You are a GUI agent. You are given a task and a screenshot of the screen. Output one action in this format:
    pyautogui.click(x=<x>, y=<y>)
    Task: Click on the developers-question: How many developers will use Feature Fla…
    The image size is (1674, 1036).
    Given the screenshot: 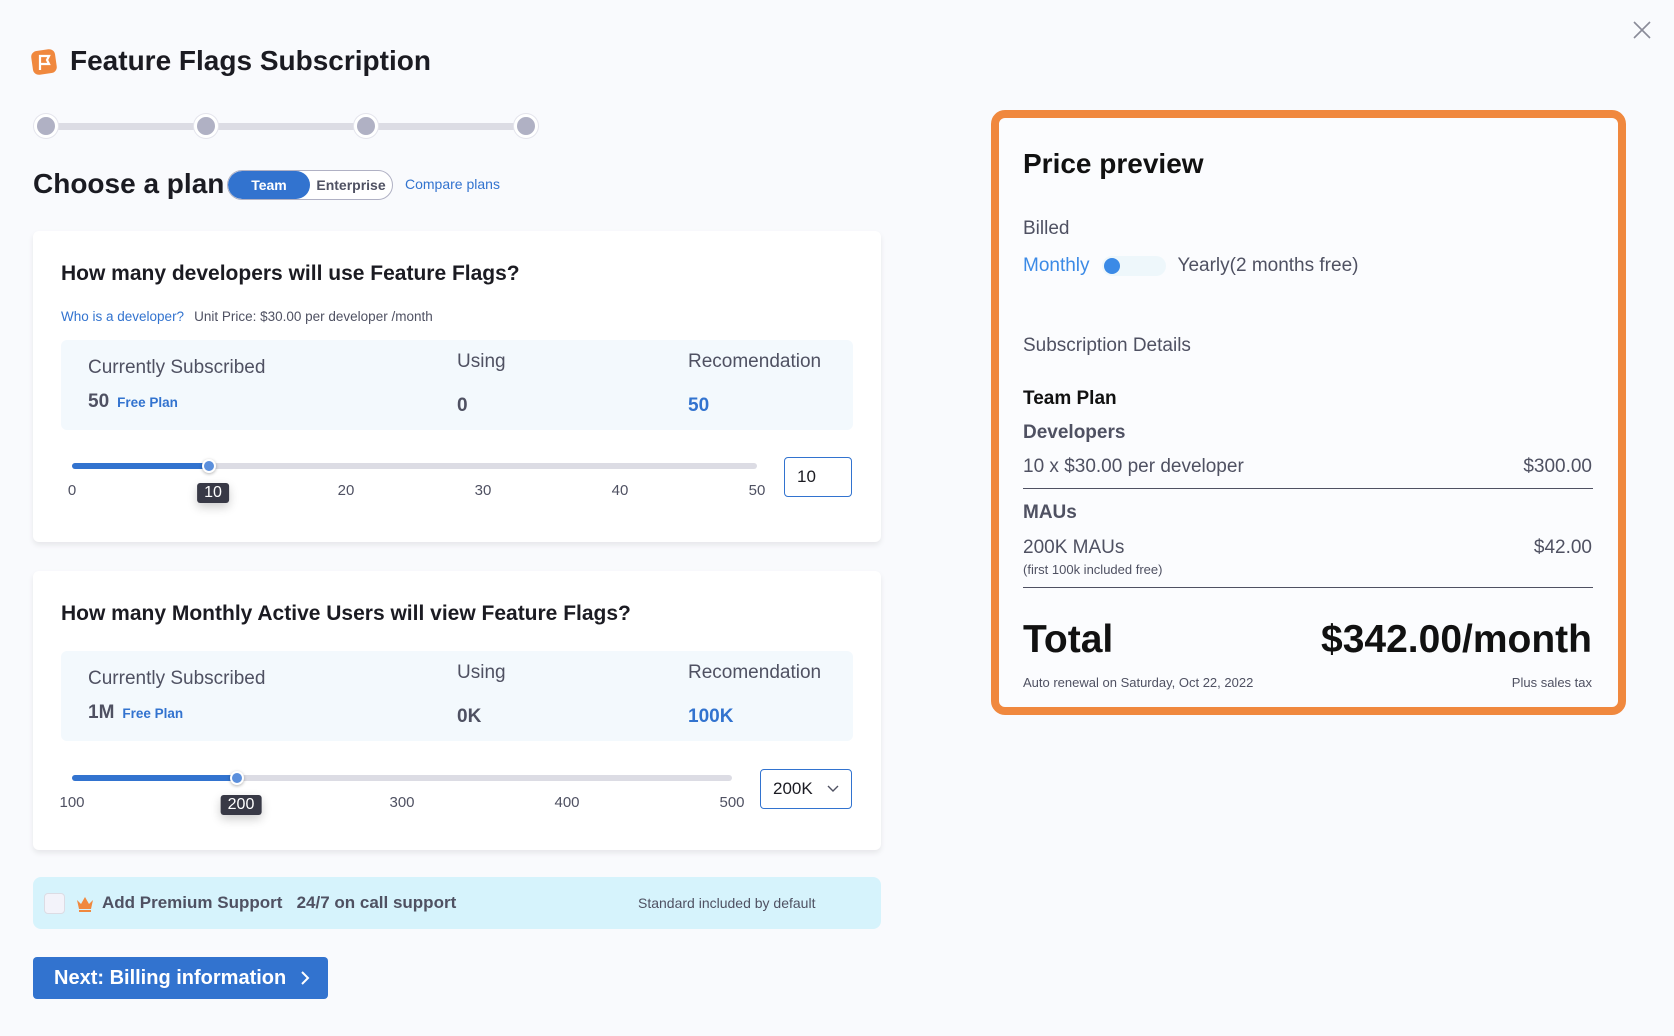 What is the action you would take?
    pyautogui.click(x=290, y=273)
    